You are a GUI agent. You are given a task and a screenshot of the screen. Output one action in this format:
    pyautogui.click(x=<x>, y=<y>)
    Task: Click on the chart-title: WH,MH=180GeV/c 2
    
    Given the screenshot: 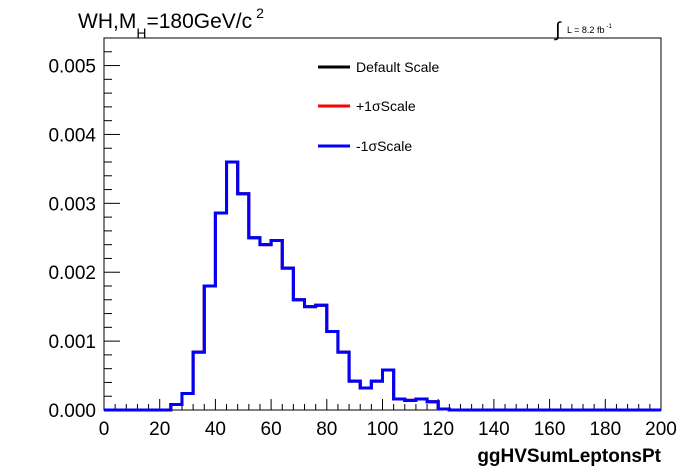 What is the action you would take?
    pyautogui.click(x=171, y=23)
    